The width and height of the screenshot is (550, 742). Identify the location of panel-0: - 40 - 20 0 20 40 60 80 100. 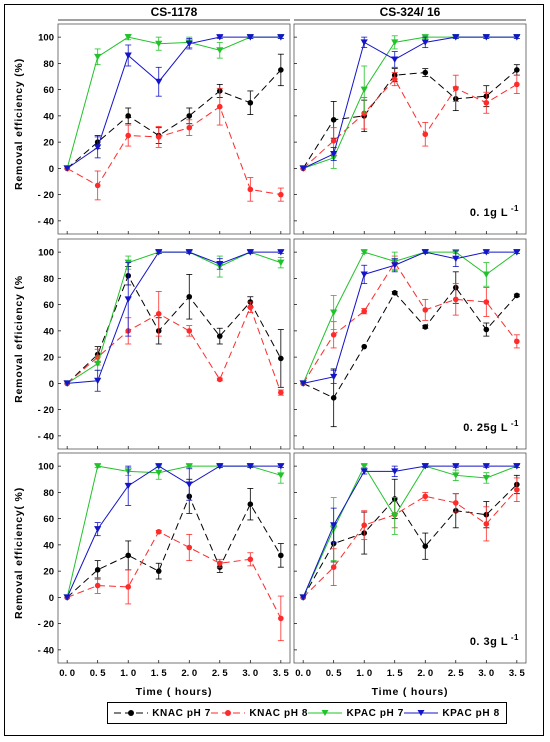
(164, 129).